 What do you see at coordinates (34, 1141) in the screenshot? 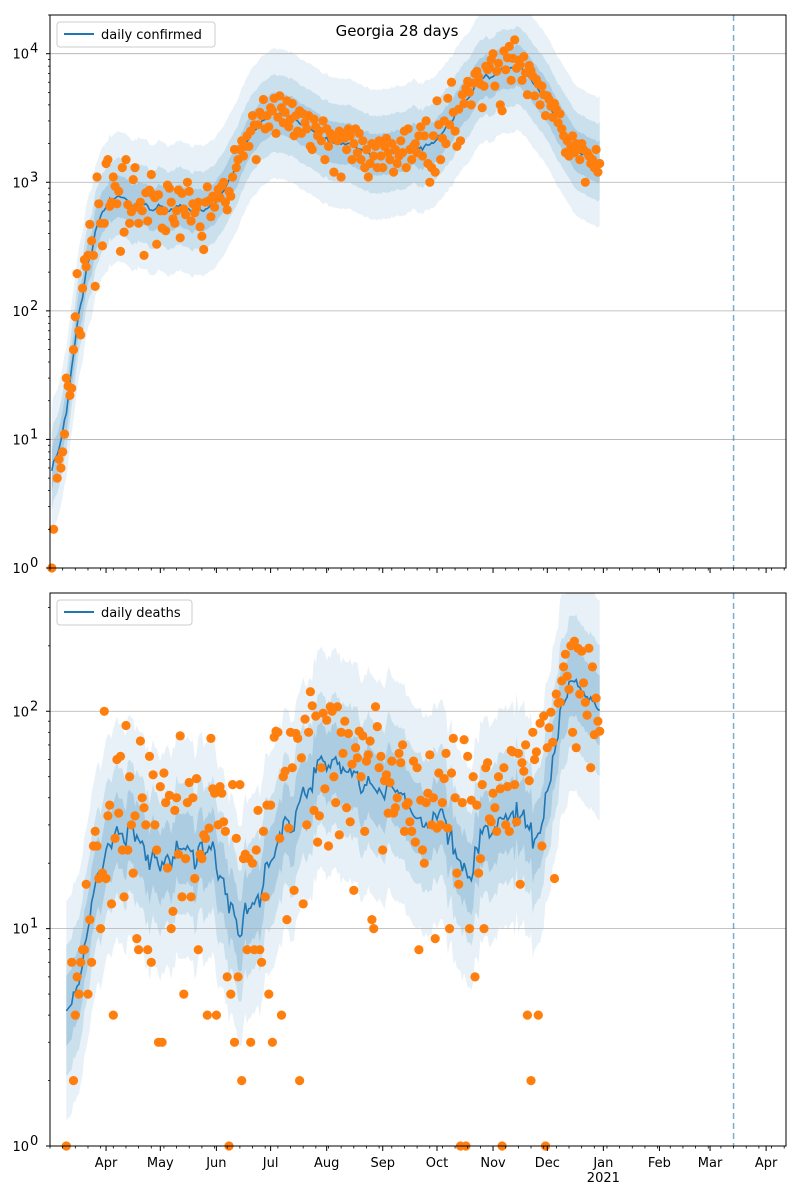
I see `y-tick-exponent-0: 0` at bounding box center [34, 1141].